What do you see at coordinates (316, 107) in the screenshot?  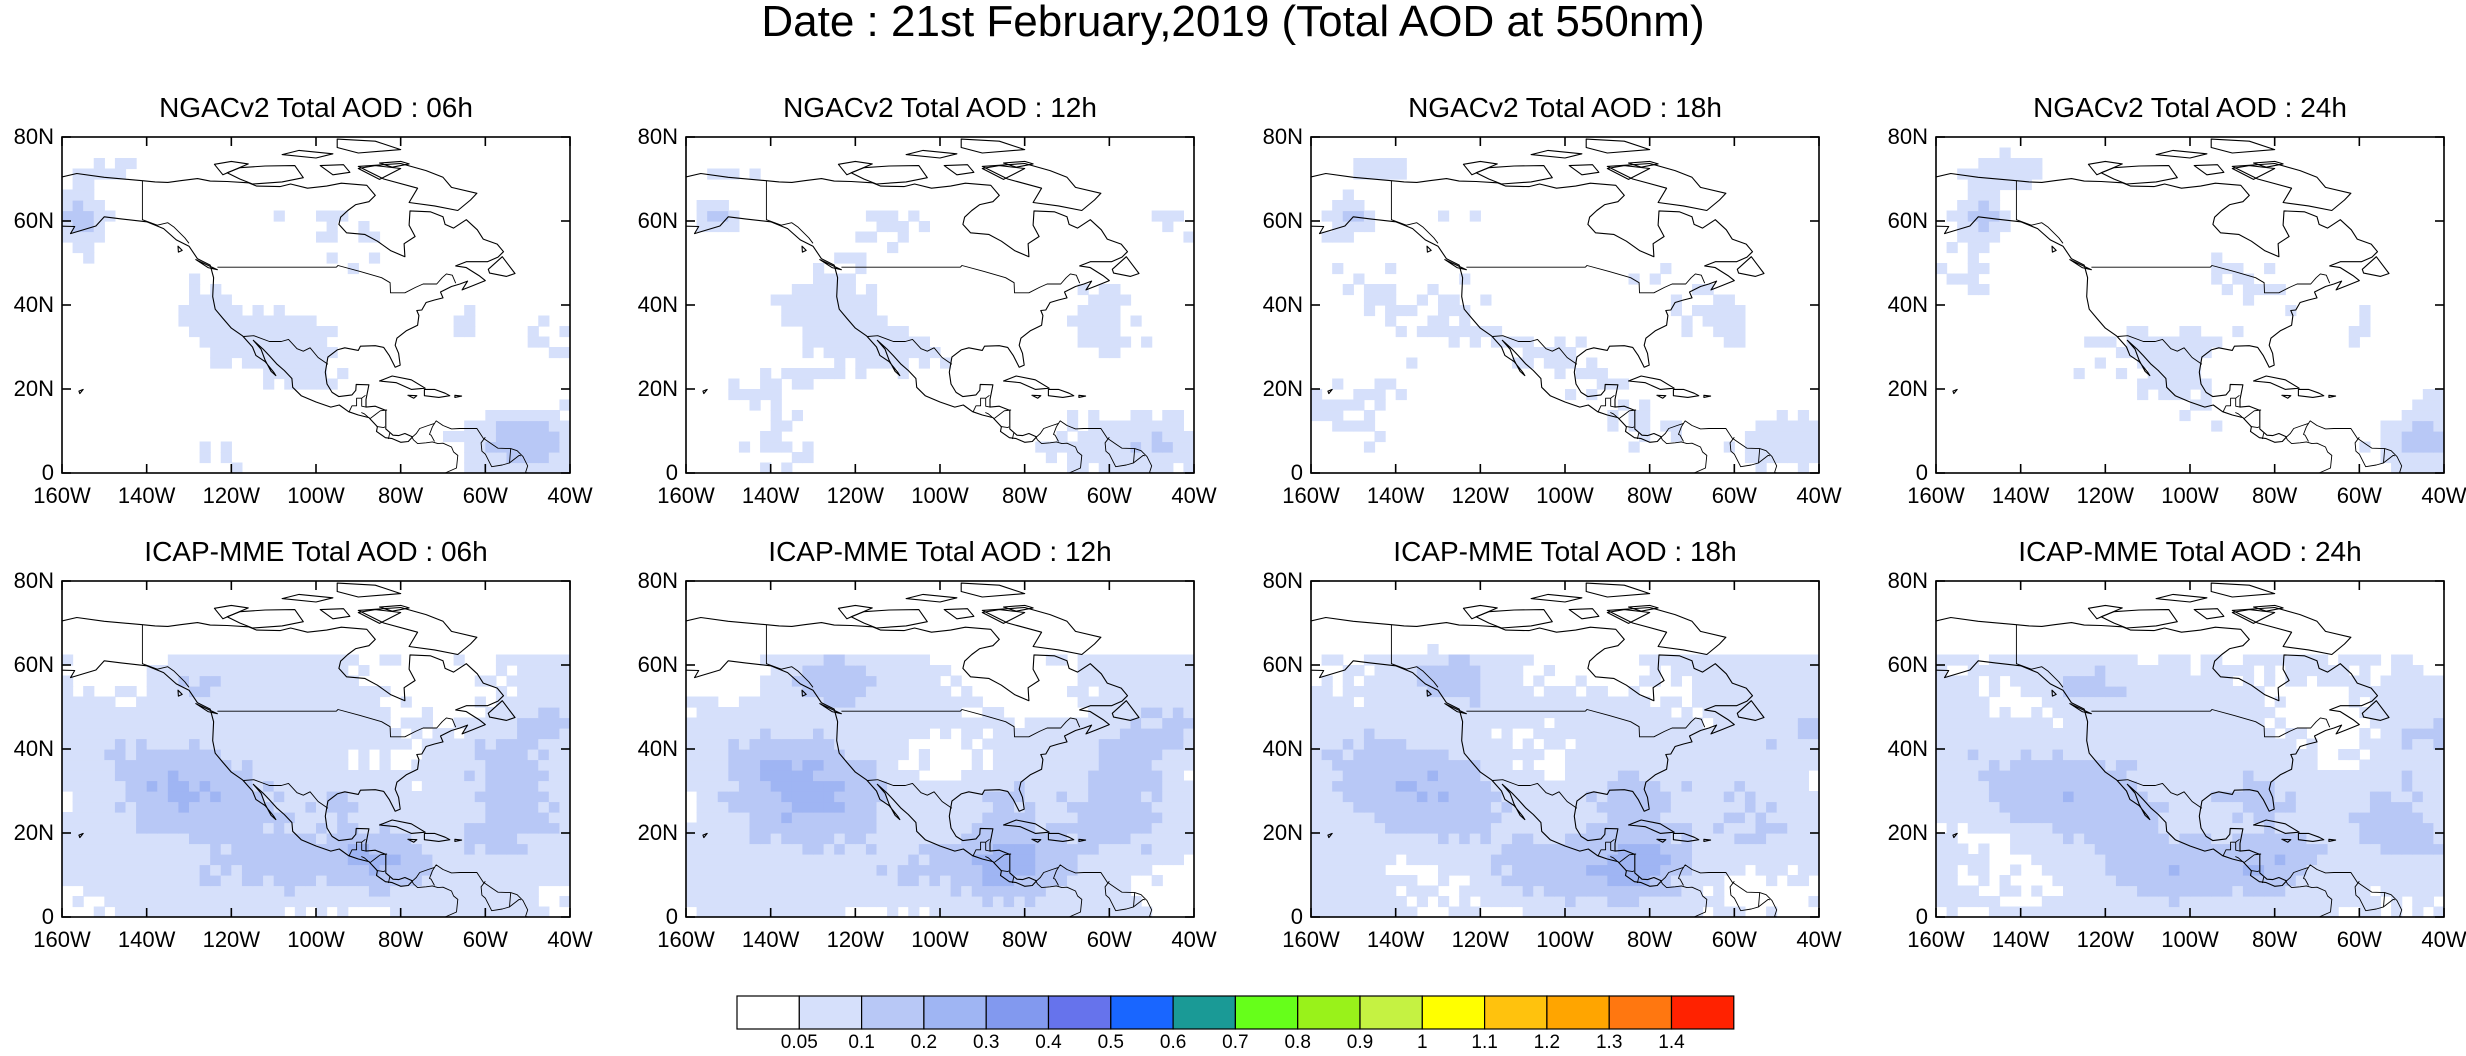 I see `panel-title: NGACv2 Total AOD : 06h` at bounding box center [316, 107].